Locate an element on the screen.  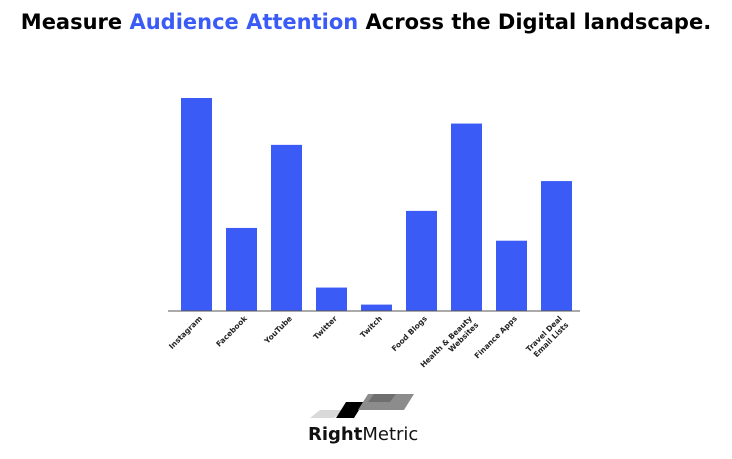
tick-label-0-line-0: Instagram is located at coordinates (185, 332).